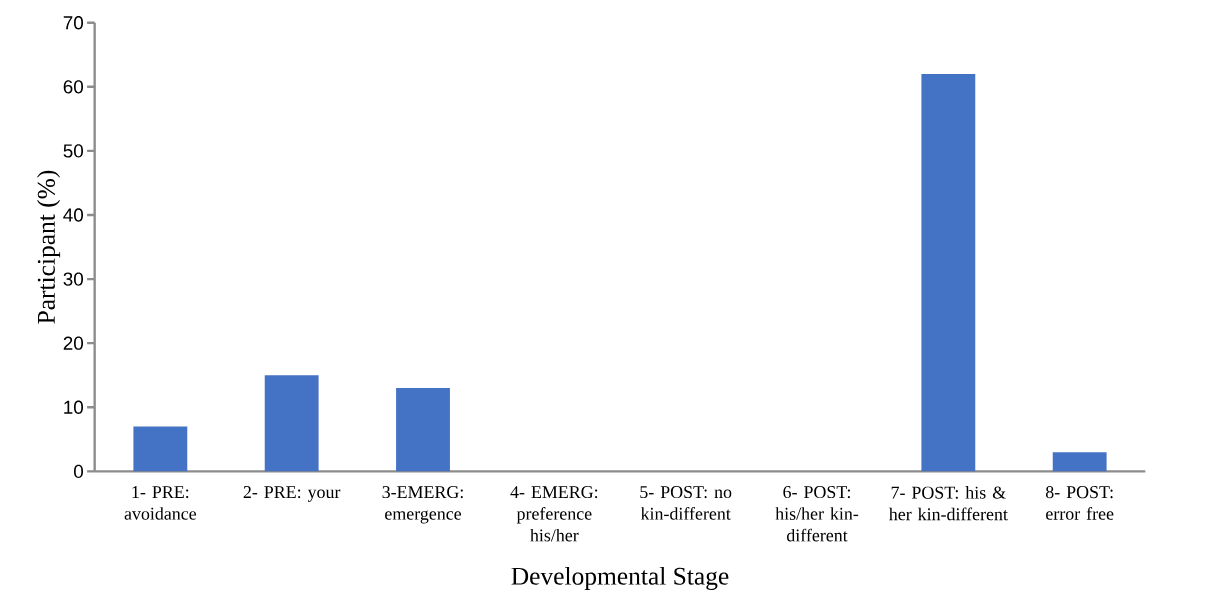 This screenshot has width=1210, height=605. Describe the element at coordinates (73, 151) in the screenshot. I see `y-tick-label: 50` at that location.